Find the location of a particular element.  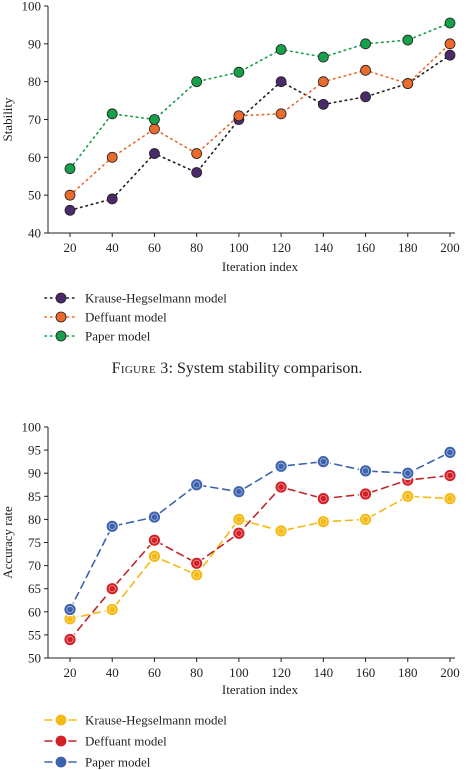

y-tick-label: 60 is located at coordinates (34, 611).